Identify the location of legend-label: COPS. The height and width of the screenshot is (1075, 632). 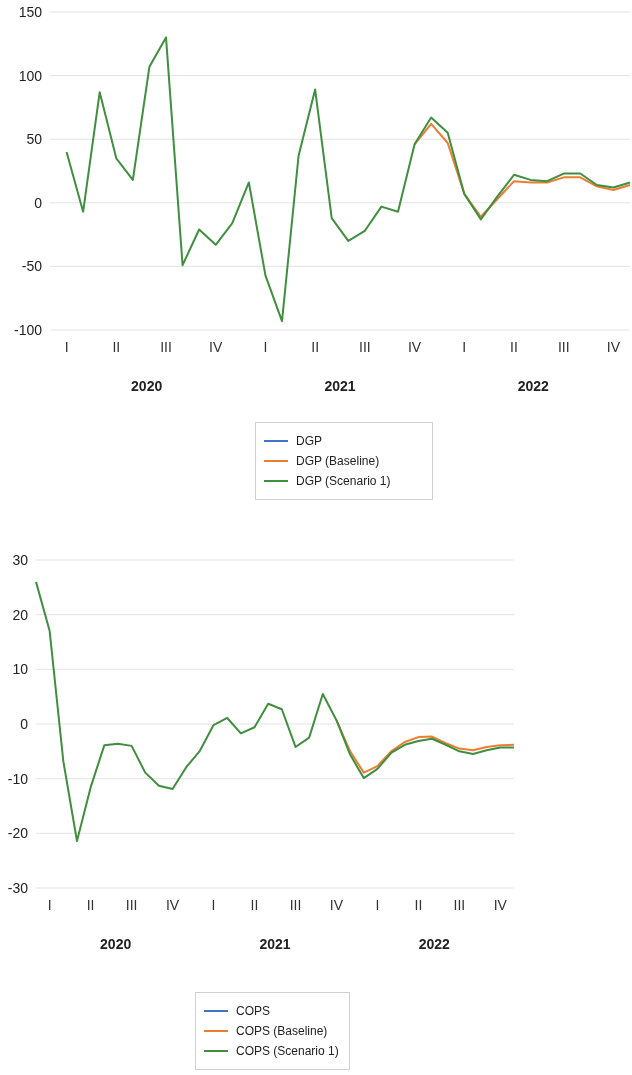
(253, 1011).